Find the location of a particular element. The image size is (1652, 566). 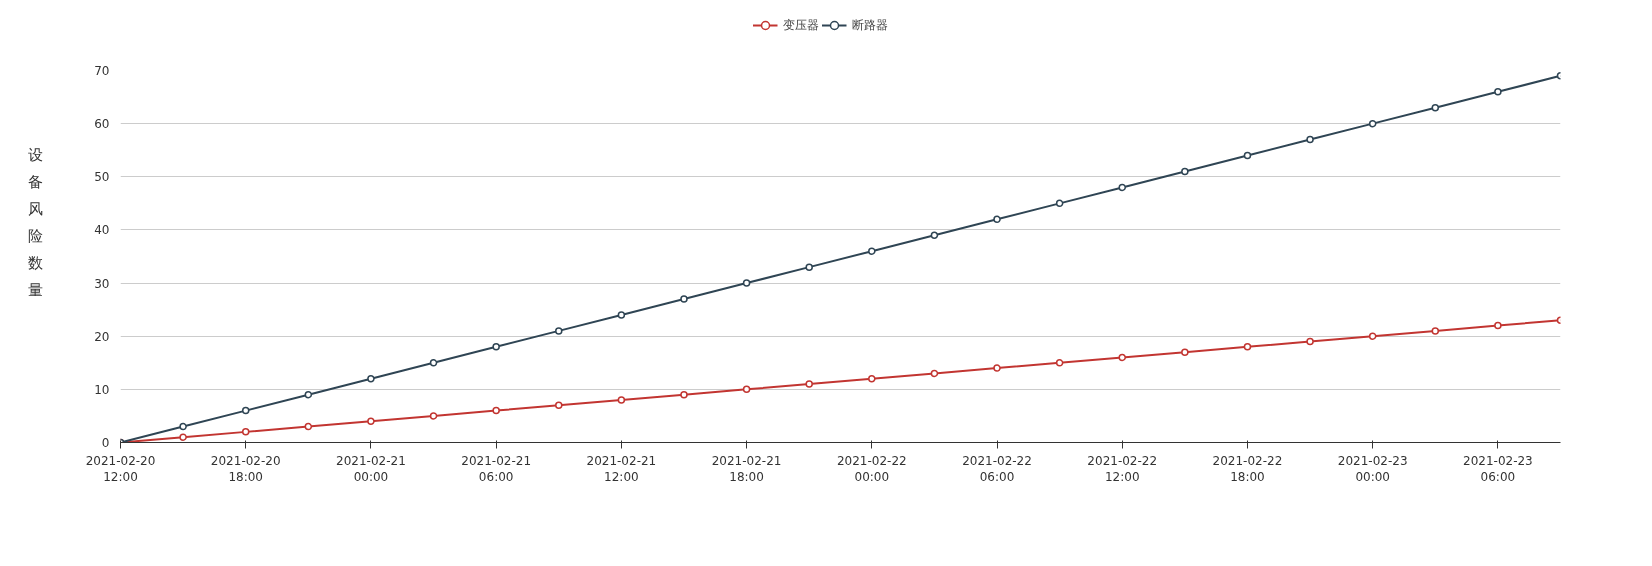

y-tick-label: 30 is located at coordinates (102, 283).